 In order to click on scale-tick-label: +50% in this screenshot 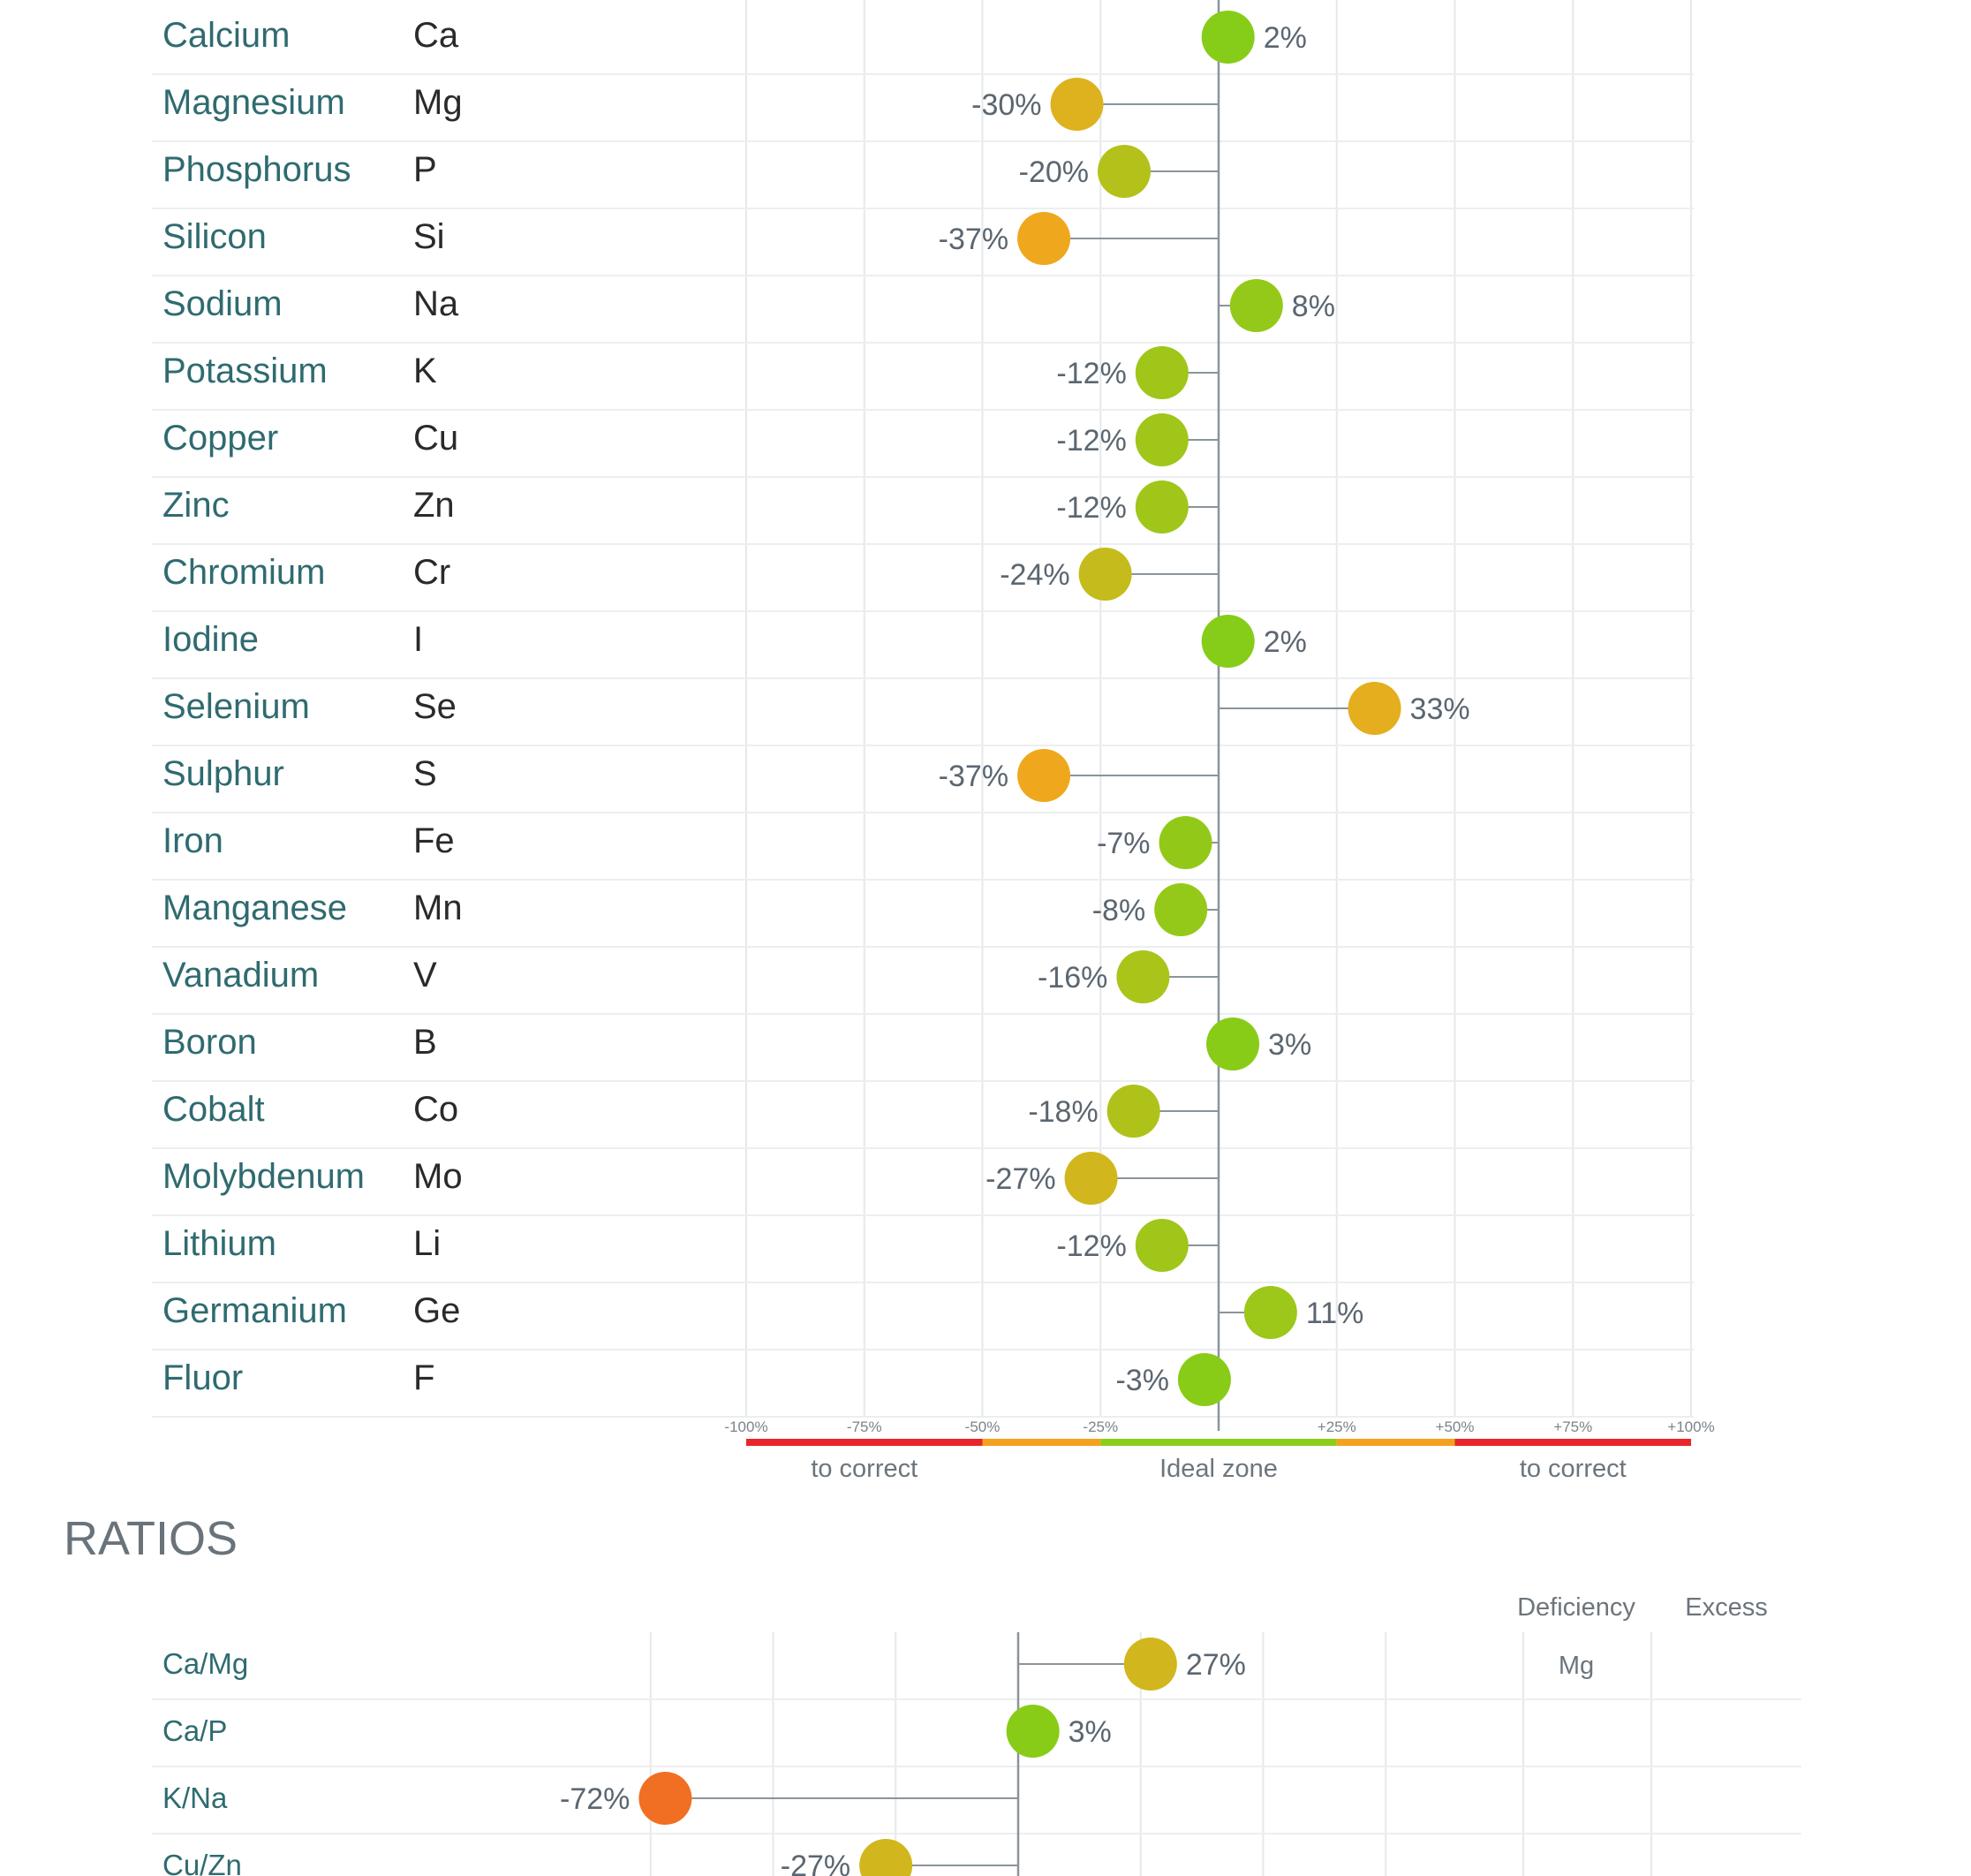, I will do `click(1455, 1426)`.